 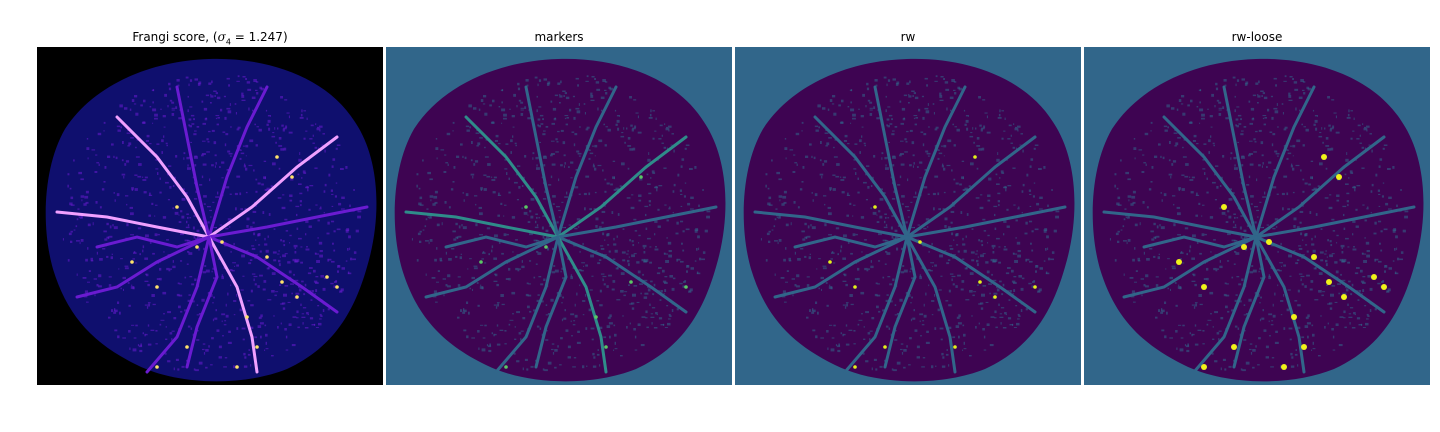 I want to click on frangi-title-sigma: σ, so click(x=221, y=37).